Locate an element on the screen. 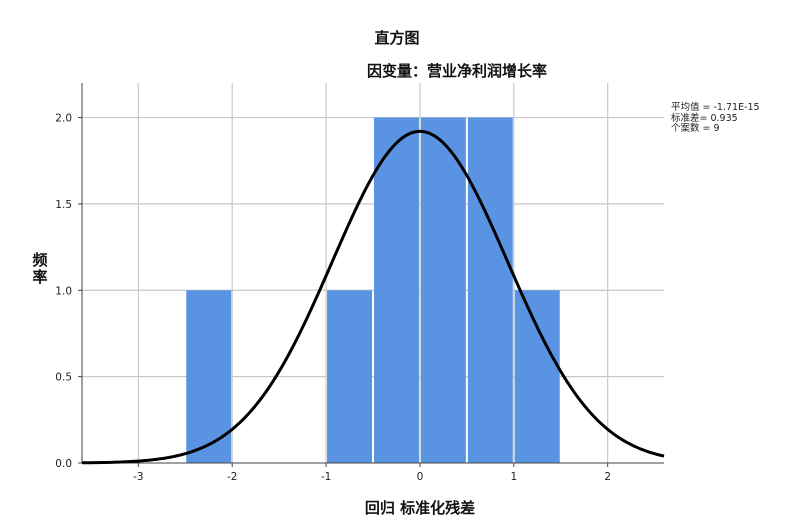 This screenshot has height=524, width=794. x-tick-label: 1 is located at coordinates (513, 477).